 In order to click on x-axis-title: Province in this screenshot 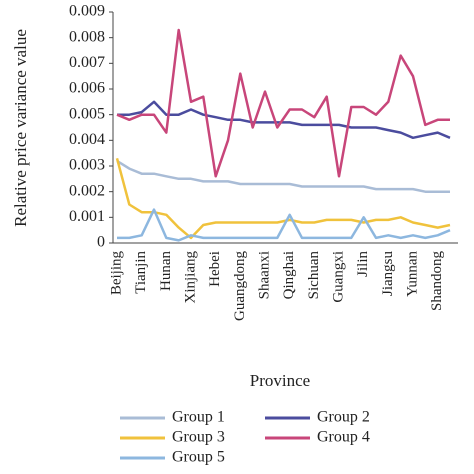, I will do `click(280, 380)`.